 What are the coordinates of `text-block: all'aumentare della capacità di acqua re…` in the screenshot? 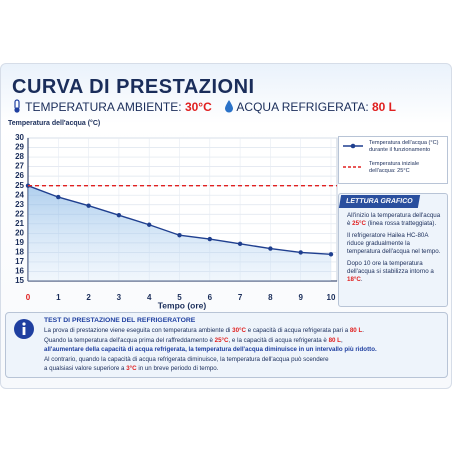 It's located at (210, 350).